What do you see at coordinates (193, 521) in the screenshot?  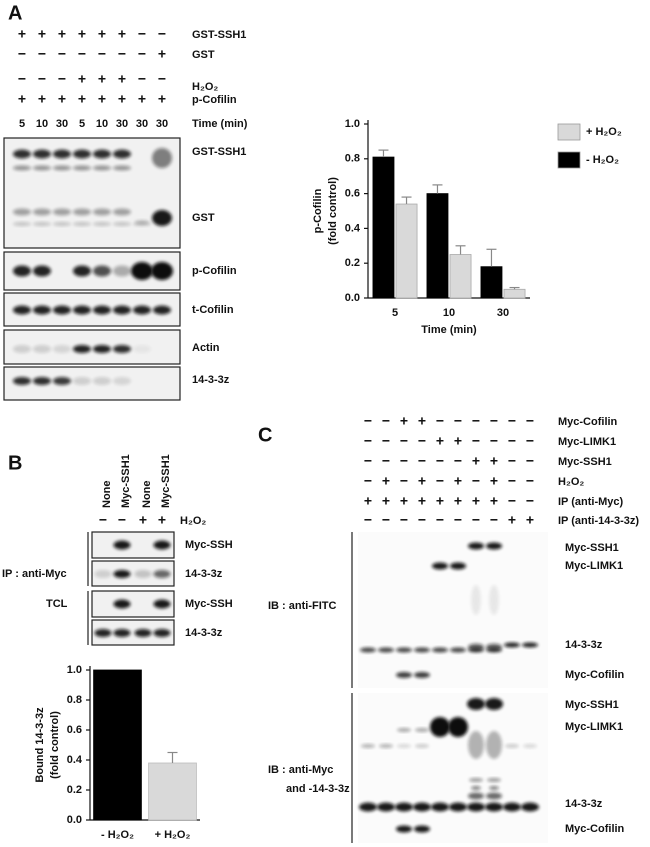 I see `row-label: H₂O₂` at bounding box center [193, 521].